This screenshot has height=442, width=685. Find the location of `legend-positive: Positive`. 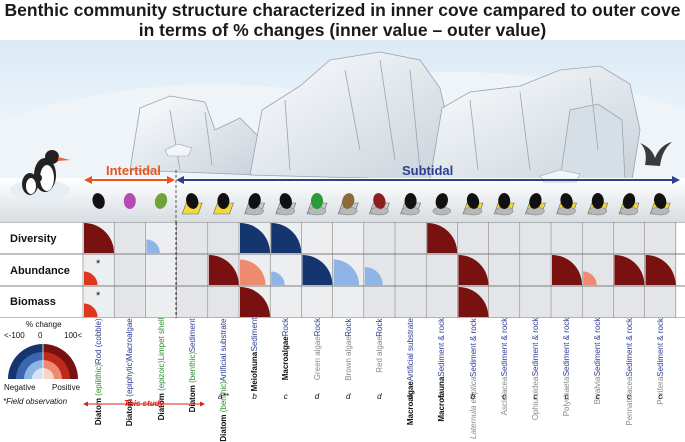

legend-positive: Positive is located at coordinates (66, 387).